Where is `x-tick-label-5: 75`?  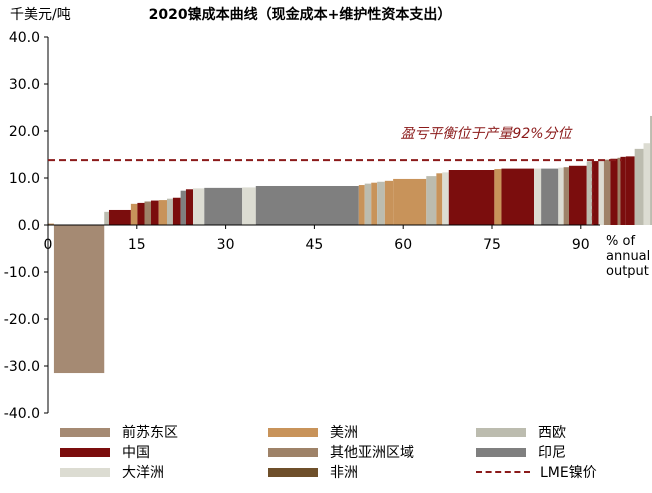
x-tick-label-5: 75 is located at coordinates (492, 245).